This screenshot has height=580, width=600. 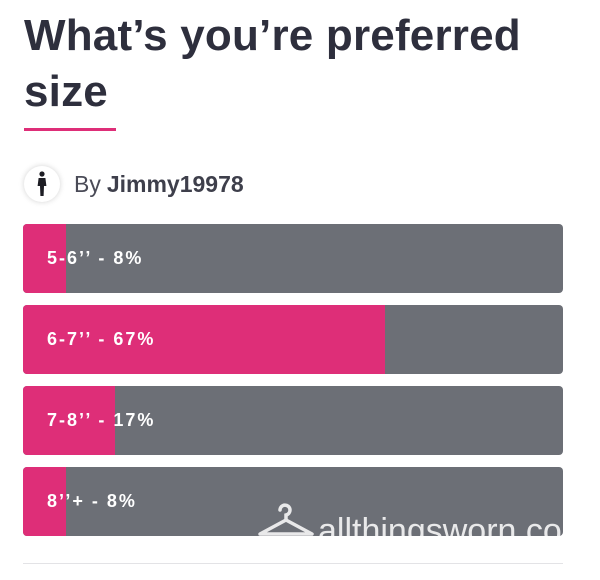 I want to click on person-icon, so click(x=42, y=183).